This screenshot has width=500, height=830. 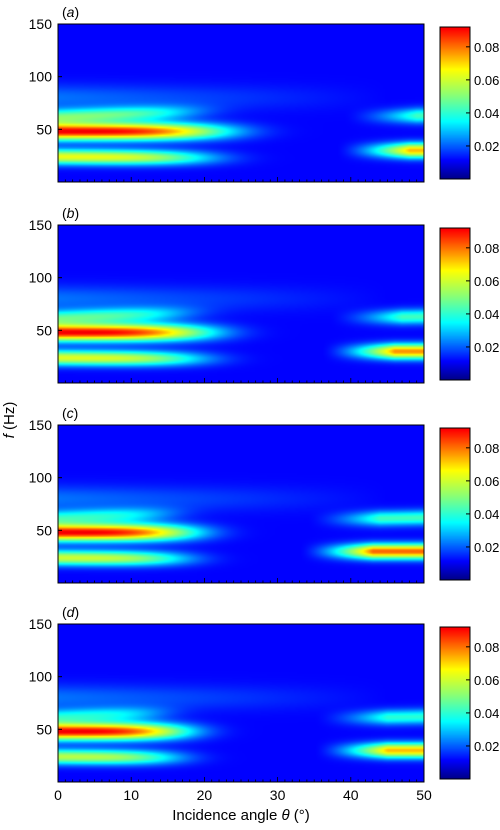 What do you see at coordinates (70, 413) in the screenshot?
I see `panel-label: (c)` at bounding box center [70, 413].